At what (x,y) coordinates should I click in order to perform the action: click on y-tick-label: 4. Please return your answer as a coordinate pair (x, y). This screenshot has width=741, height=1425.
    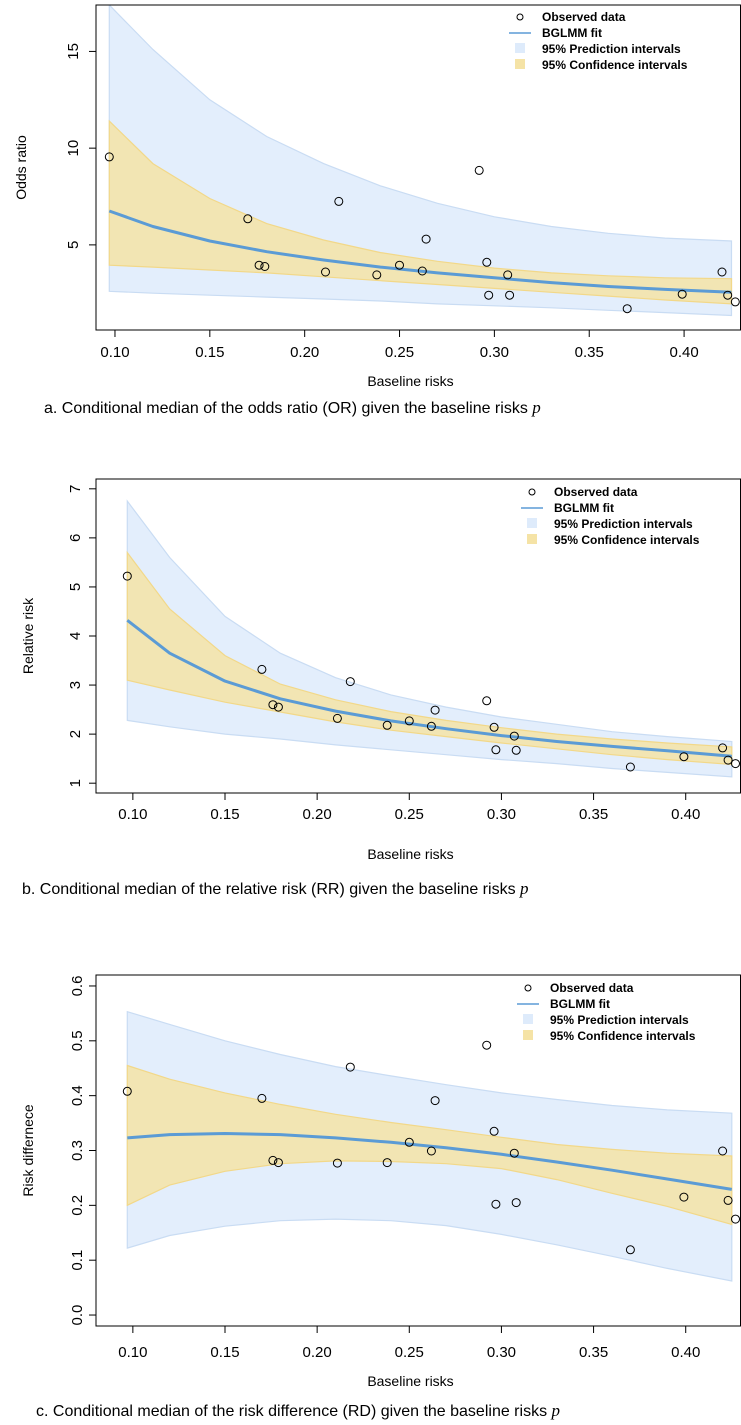
    Looking at the image, I should click on (75, 636).